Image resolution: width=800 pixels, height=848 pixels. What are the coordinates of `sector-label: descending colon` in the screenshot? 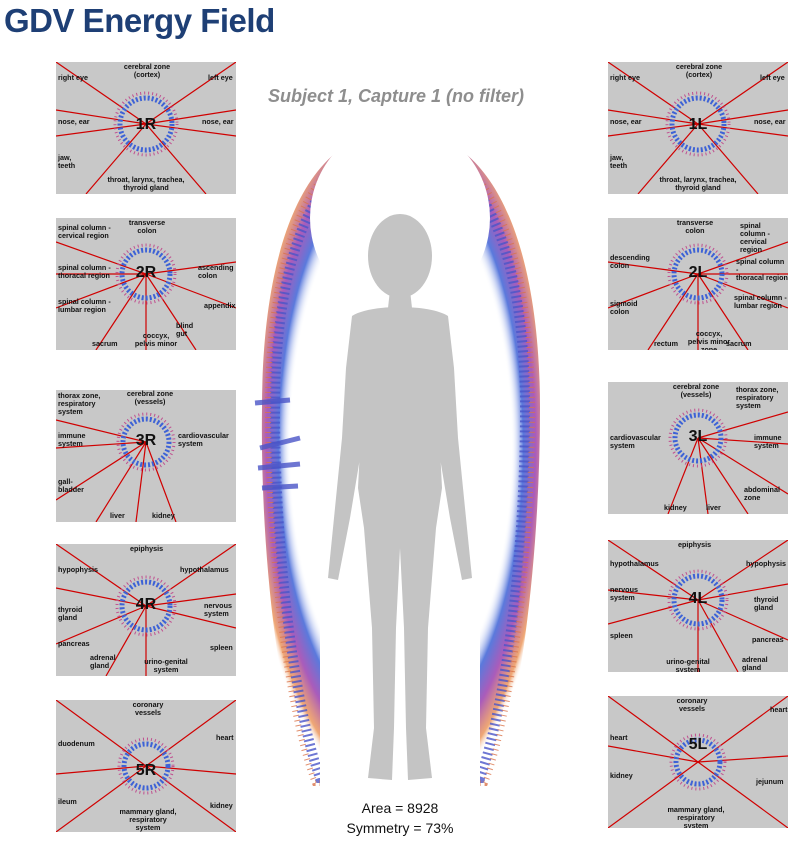 It's located at (630, 261).